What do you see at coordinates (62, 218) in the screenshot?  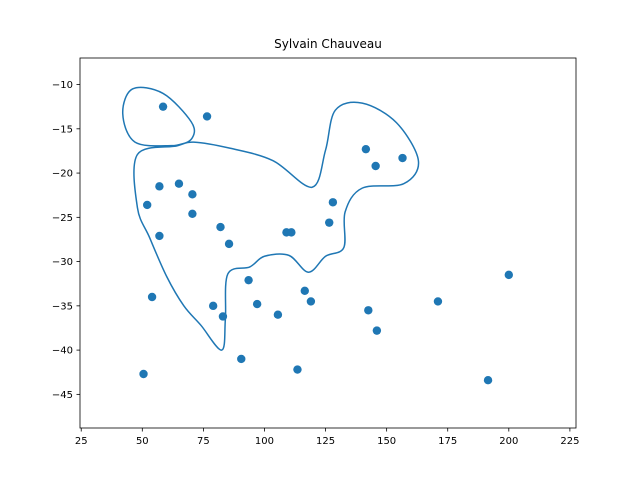 I see `y-tick-label: −25` at bounding box center [62, 218].